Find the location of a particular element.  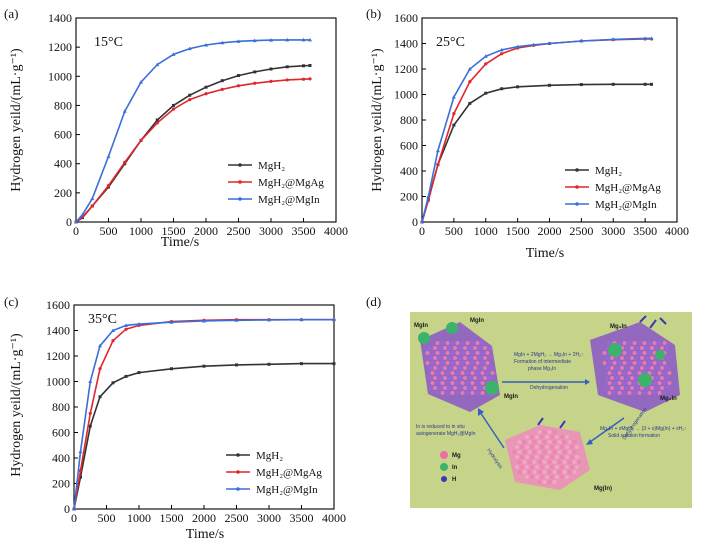

h2-molecules is located at coordinates (602, 372).